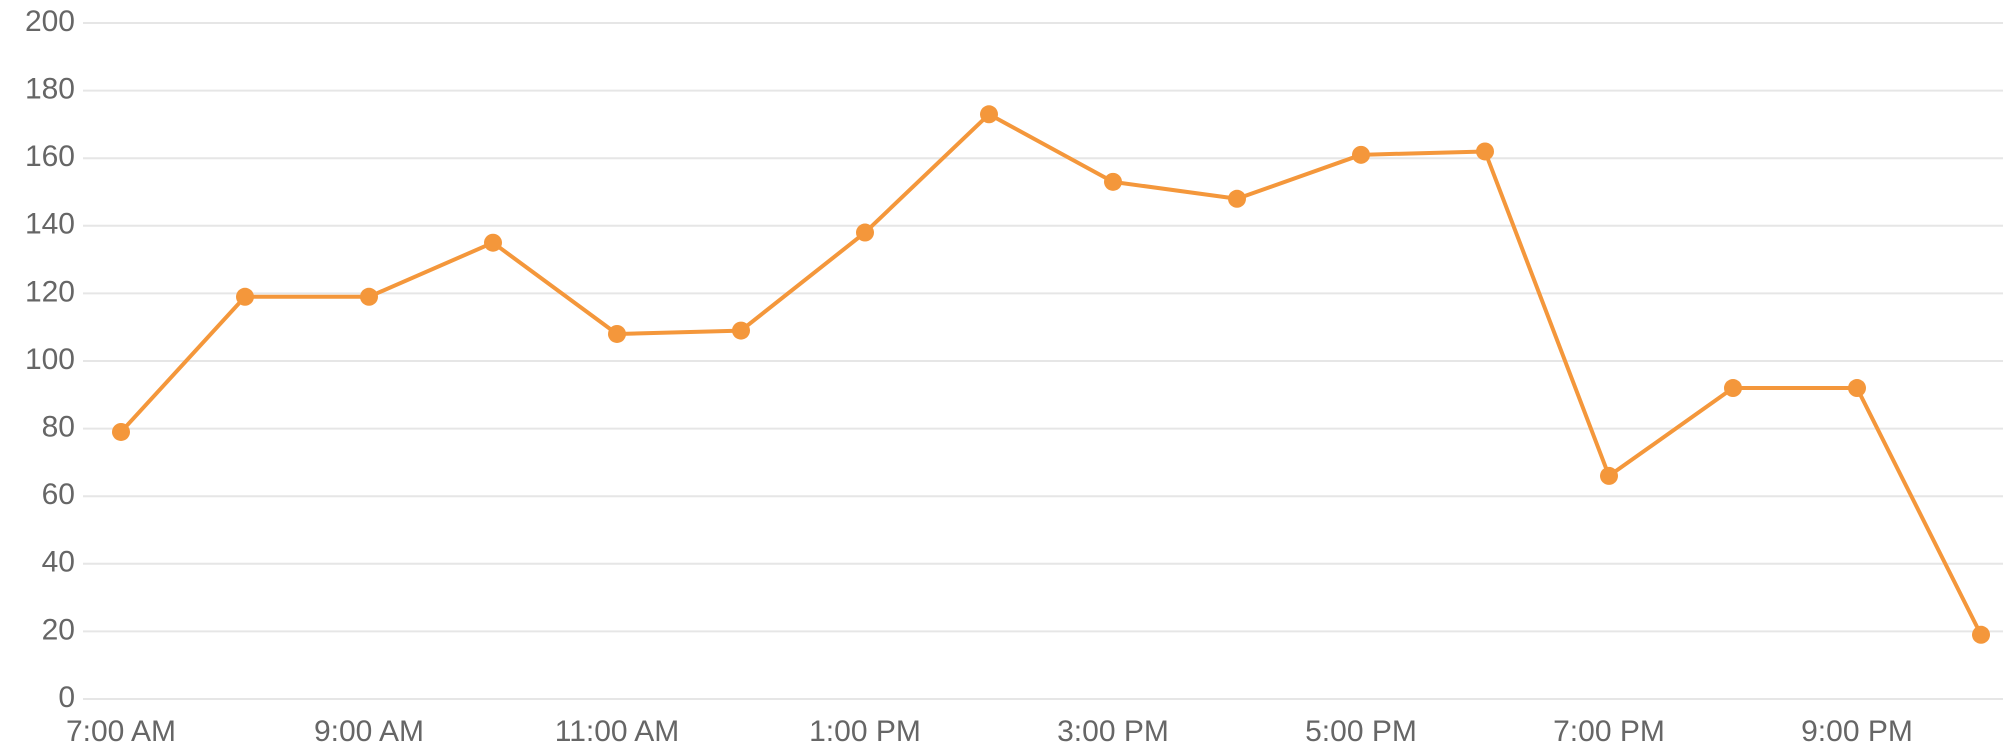 The width and height of the screenshot is (2003, 751). I want to click on y-tick-label: 60, so click(58, 494).